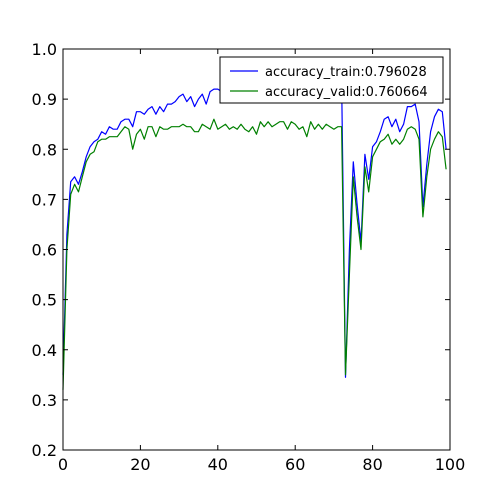 The width and height of the screenshot is (500, 500). What do you see at coordinates (44, 99) in the screenshot?
I see `y-tick-label: 0.9` at bounding box center [44, 99].